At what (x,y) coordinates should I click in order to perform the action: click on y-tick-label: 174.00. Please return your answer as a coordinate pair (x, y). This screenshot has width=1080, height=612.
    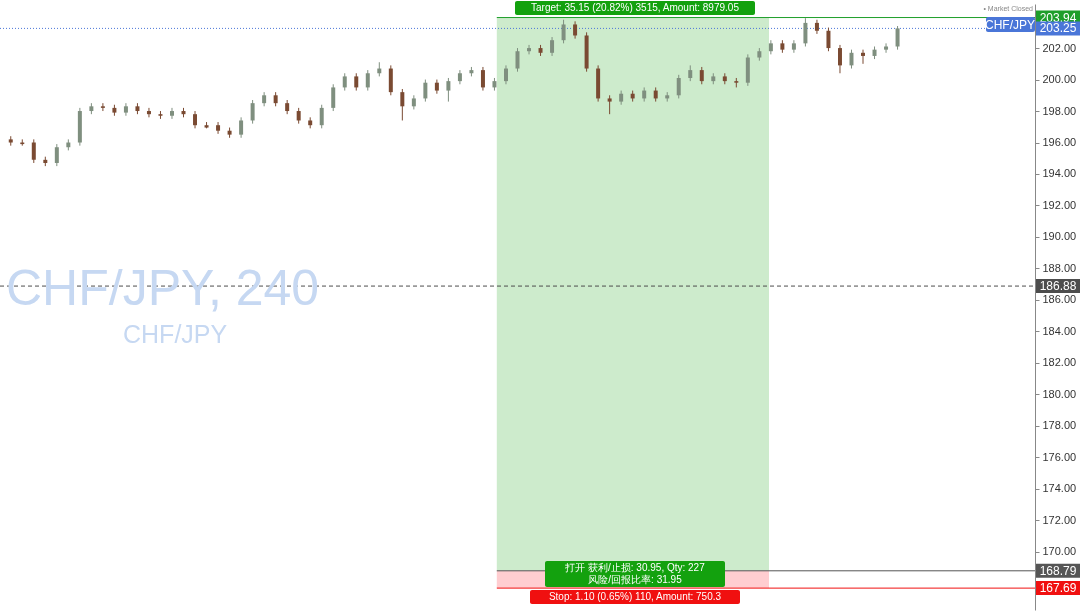
    Looking at the image, I should click on (1059, 488).